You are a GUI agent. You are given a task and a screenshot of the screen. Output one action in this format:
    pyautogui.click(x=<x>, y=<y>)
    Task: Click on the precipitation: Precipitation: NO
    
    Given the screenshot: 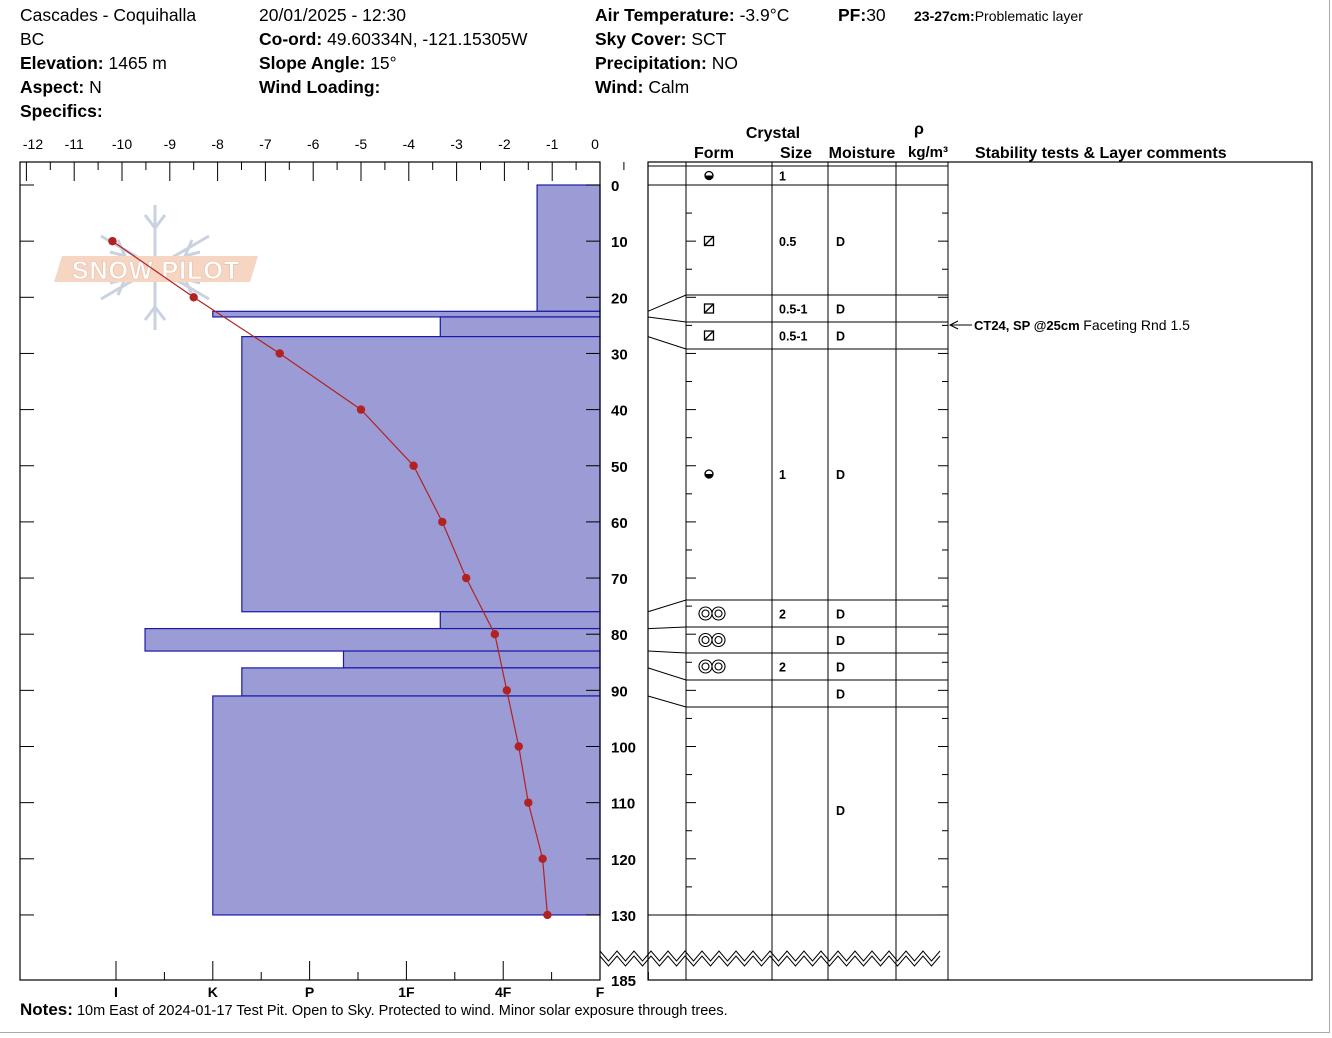 What is the action you would take?
    pyautogui.click(x=666, y=63)
    